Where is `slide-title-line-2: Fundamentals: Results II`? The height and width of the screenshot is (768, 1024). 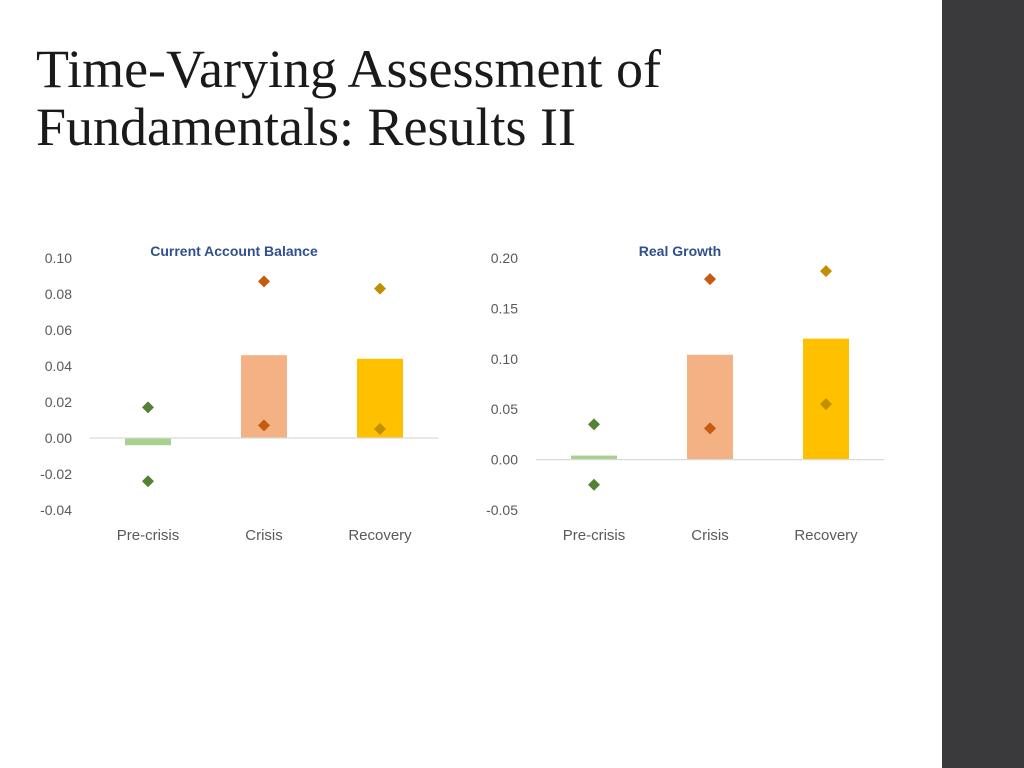 slide-title-line-2: Fundamentals: Results II is located at coordinates (306, 127).